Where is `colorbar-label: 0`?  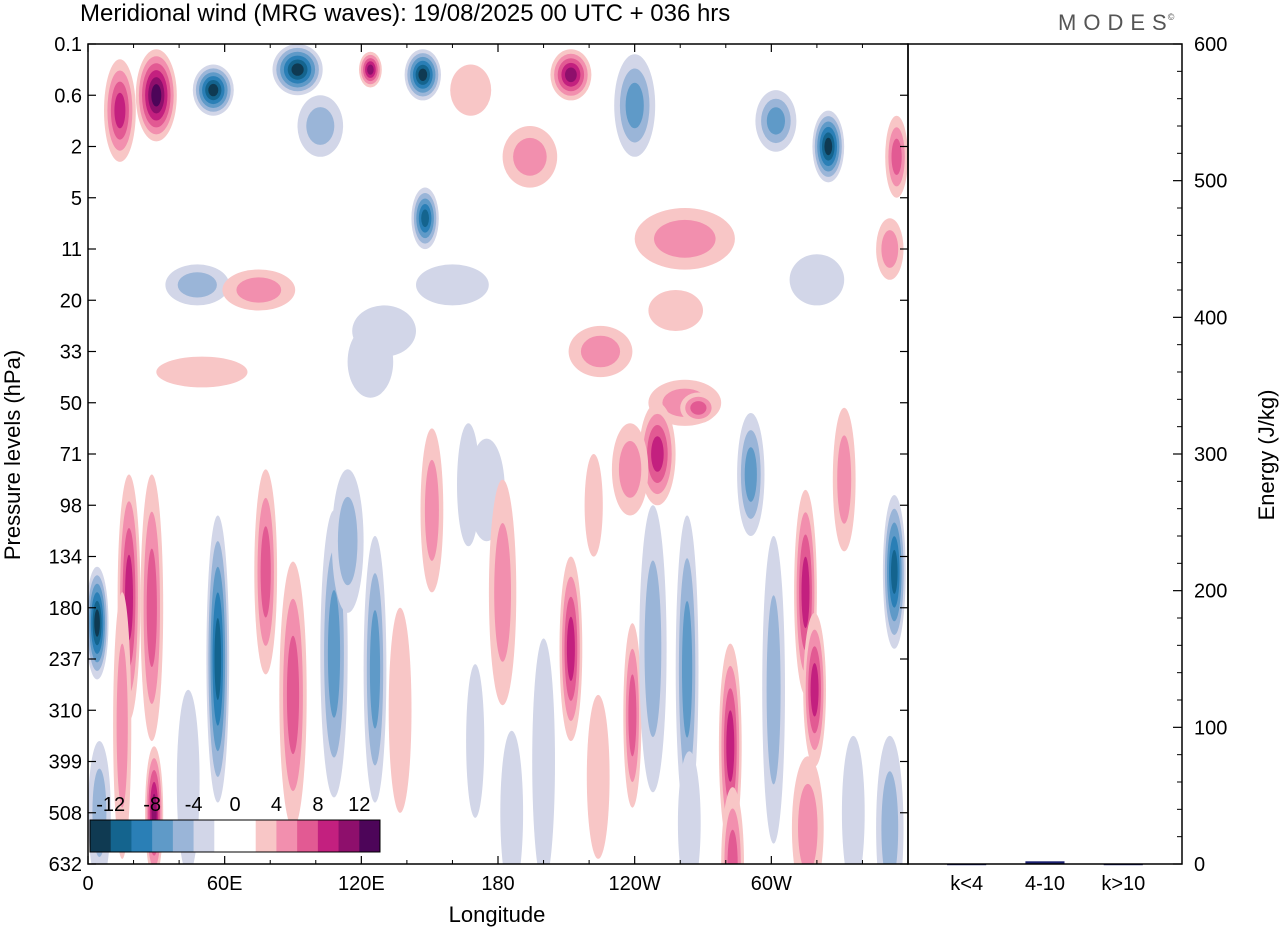 colorbar-label: 0 is located at coordinates (234, 805).